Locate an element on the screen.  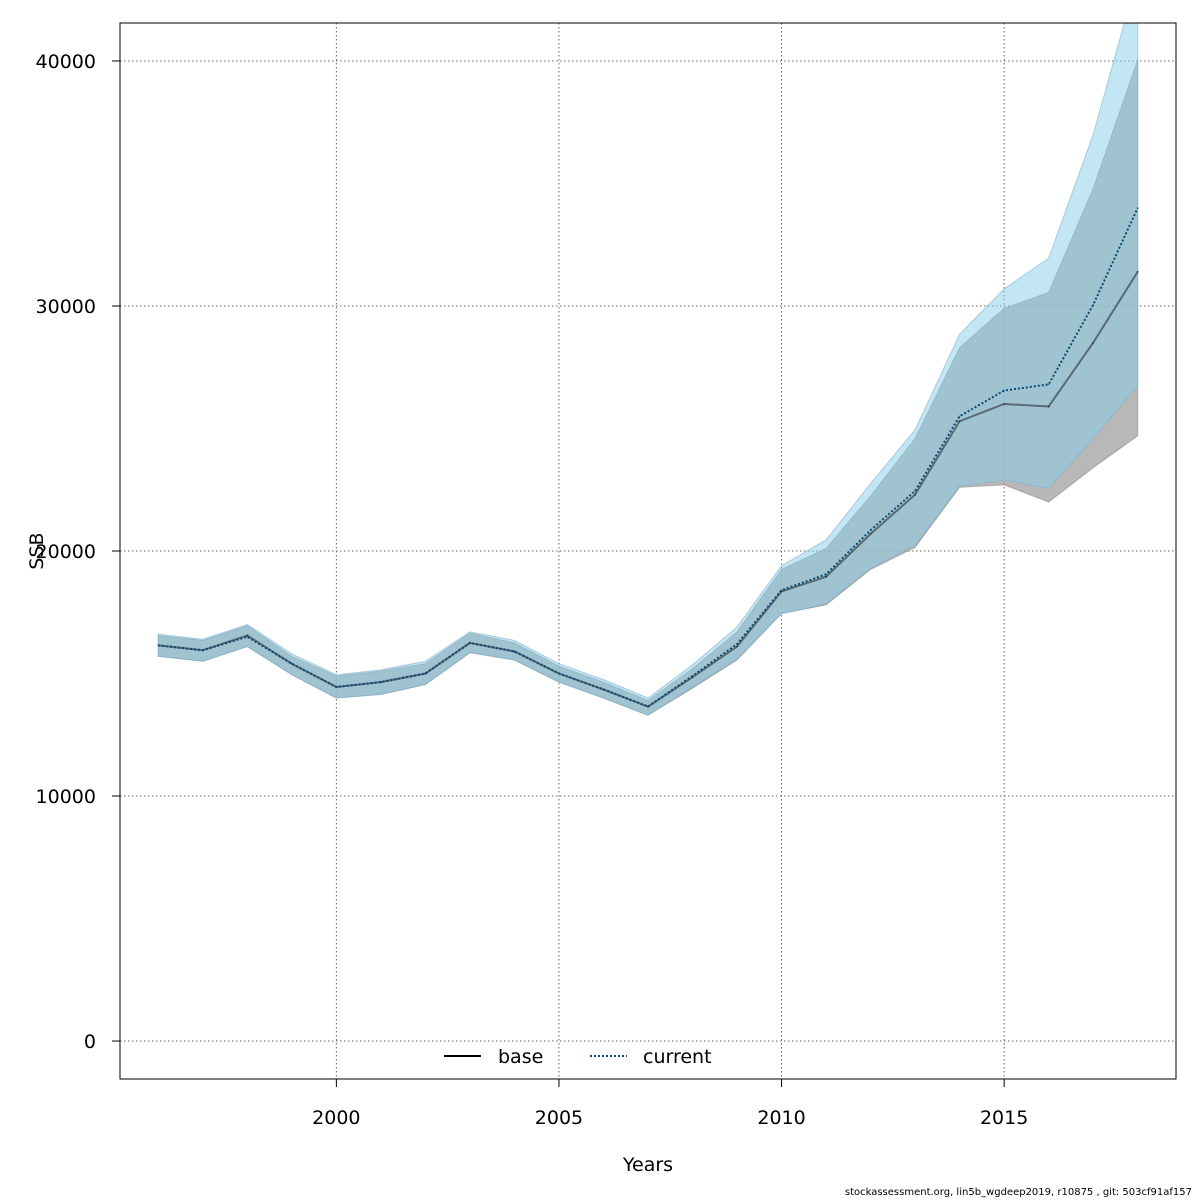
point-current-2006 is located at coordinates (603, 689).